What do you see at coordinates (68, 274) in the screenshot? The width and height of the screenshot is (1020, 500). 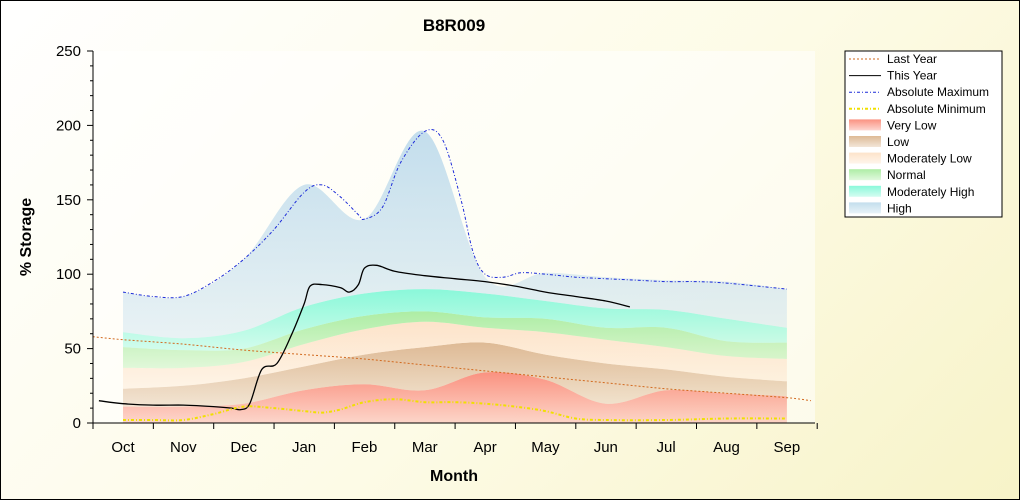 I see `y-tick-label: 100` at bounding box center [68, 274].